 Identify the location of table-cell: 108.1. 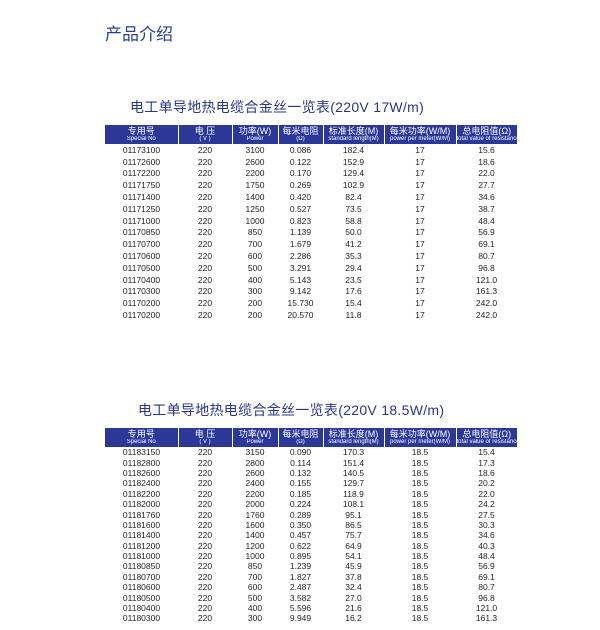
(353, 504).